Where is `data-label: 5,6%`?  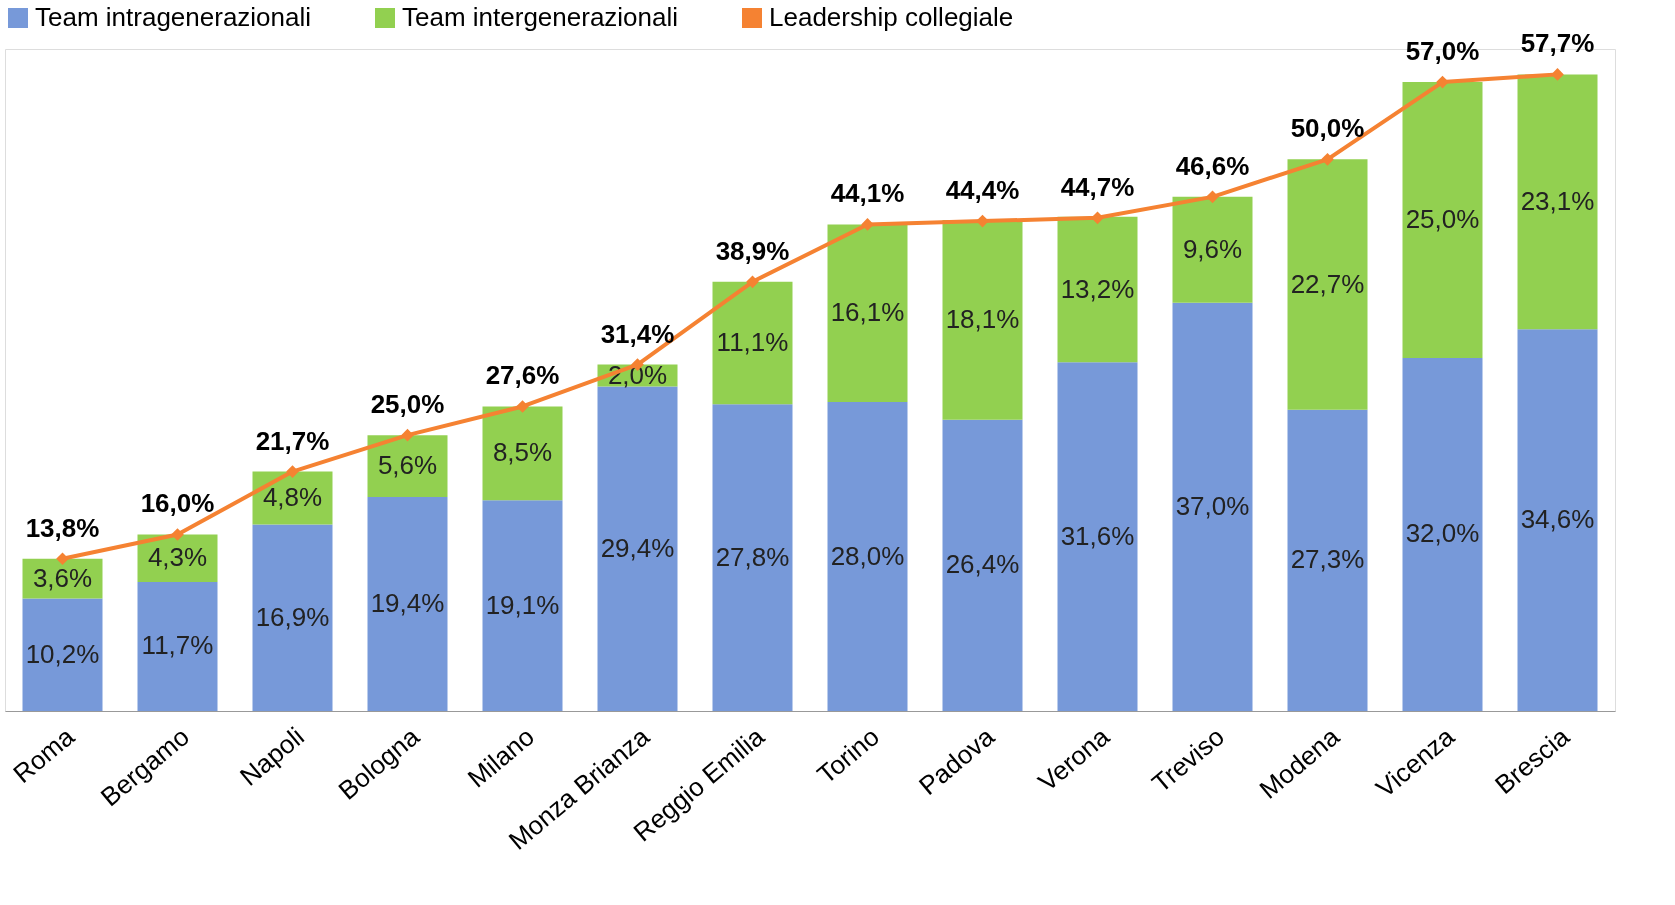
data-label: 5,6% is located at coordinates (407, 465).